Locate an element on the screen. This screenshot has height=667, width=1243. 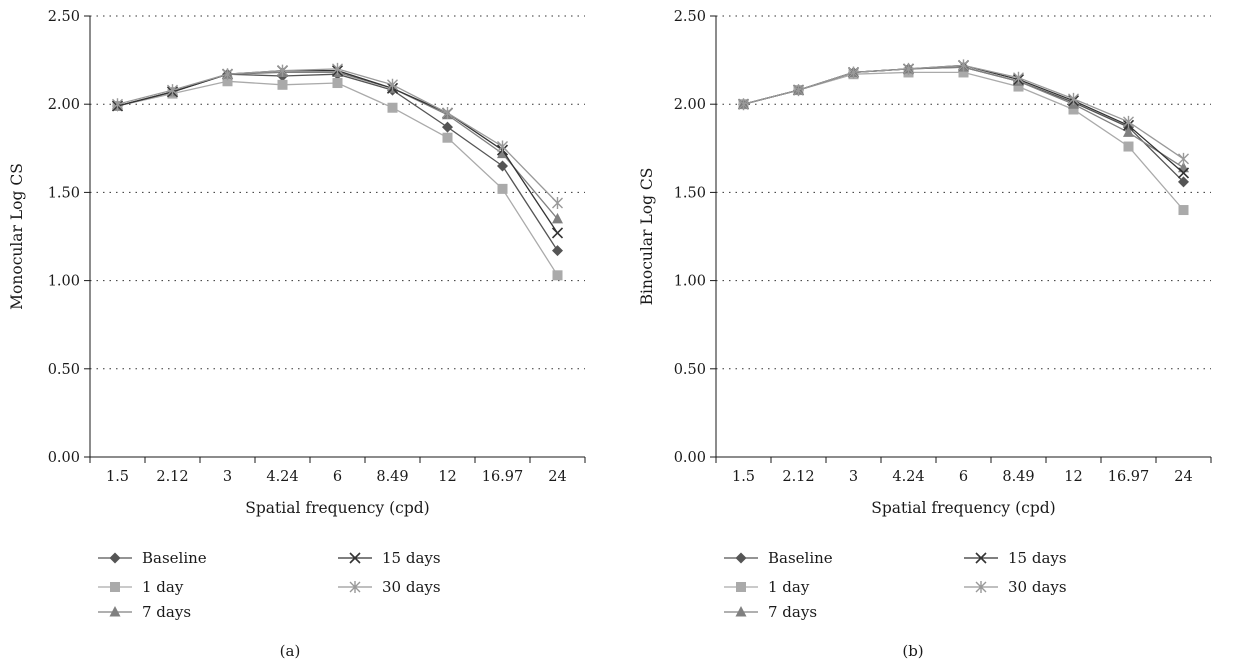
panel-label: (b) is located at coordinates (912, 651).